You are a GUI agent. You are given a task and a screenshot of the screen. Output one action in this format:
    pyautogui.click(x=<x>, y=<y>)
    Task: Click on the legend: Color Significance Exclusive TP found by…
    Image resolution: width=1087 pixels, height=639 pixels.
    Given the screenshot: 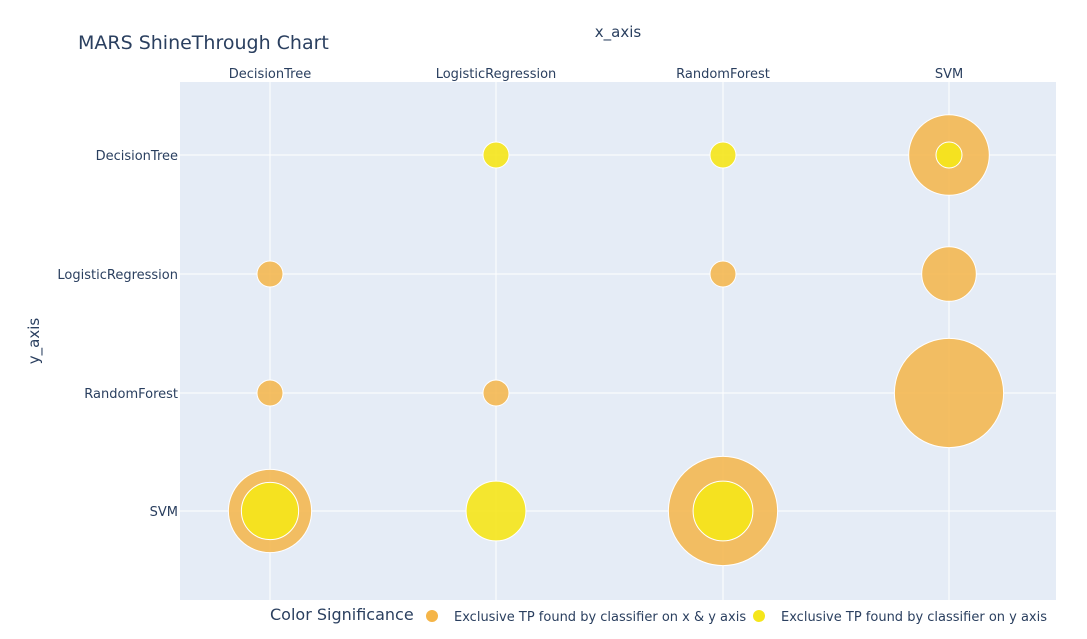 What is the action you would take?
    pyautogui.click(x=658, y=615)
    